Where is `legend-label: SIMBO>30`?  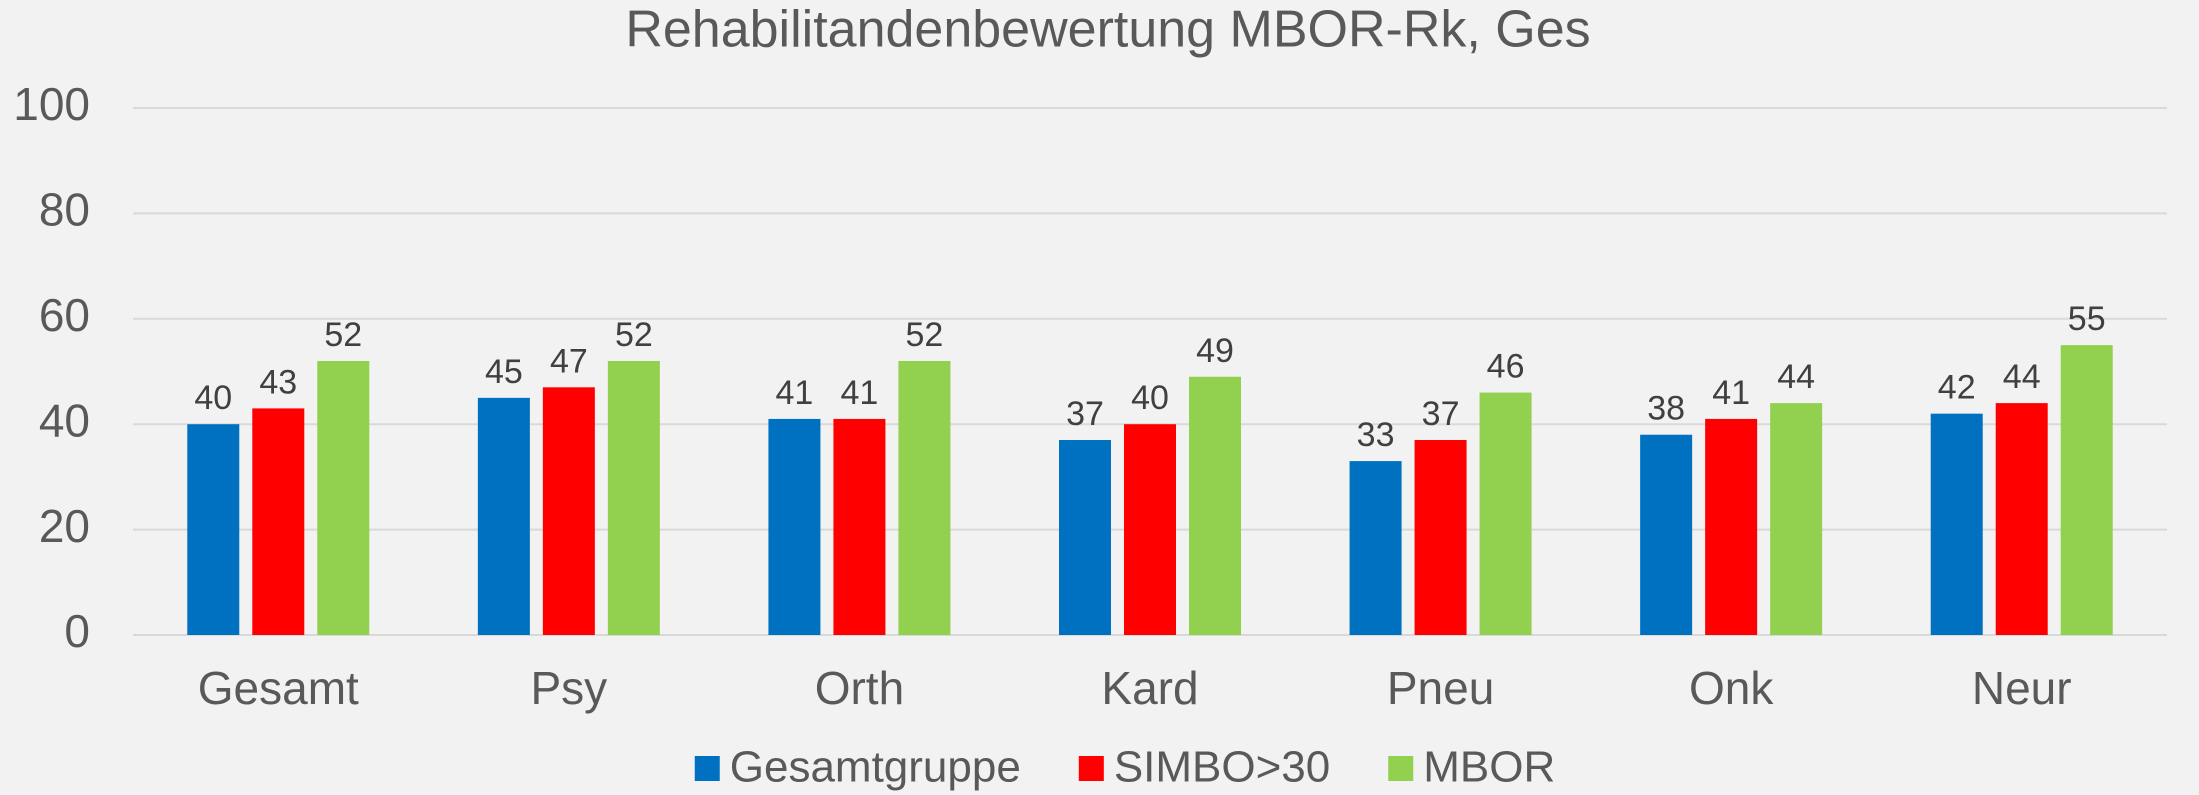 legend-label: SIMBO>30 is located at coordinates (1222, 767).